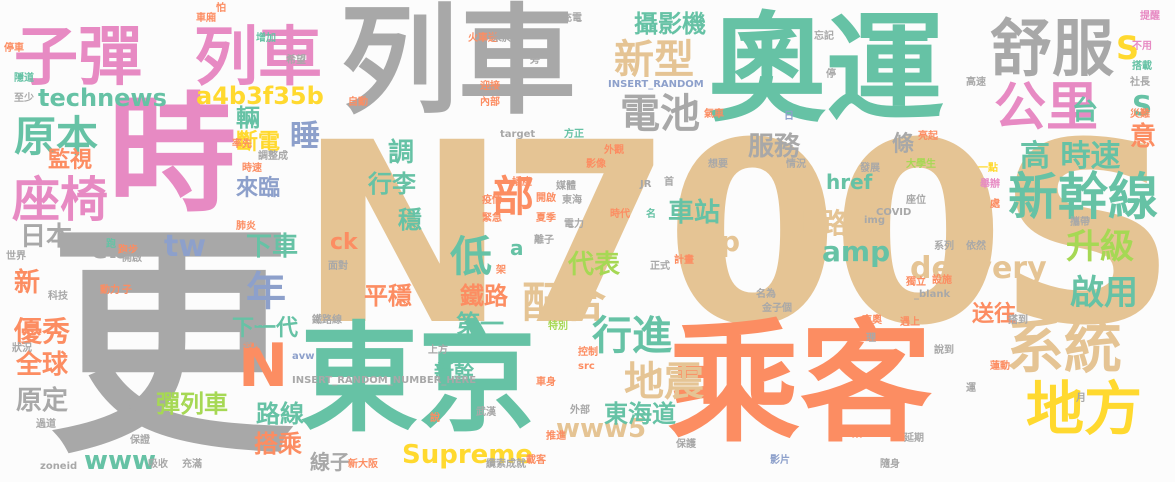  I want to click on word-xitong: 系統, so click(1064, 347).